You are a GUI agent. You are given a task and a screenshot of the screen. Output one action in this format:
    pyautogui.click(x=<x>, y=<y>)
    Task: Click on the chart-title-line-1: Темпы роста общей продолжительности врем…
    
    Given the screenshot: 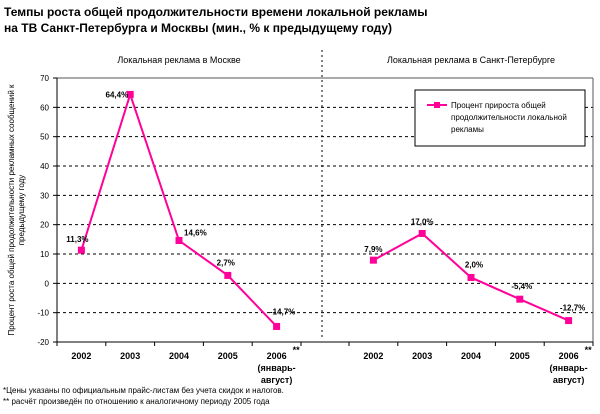 What is the action you would take?
    pyautogui.click(x=216, y=12)
    